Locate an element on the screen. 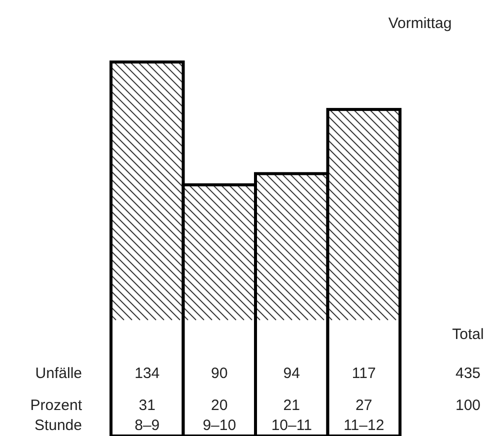  data-label: 94 is located at coordinates (291, 373).